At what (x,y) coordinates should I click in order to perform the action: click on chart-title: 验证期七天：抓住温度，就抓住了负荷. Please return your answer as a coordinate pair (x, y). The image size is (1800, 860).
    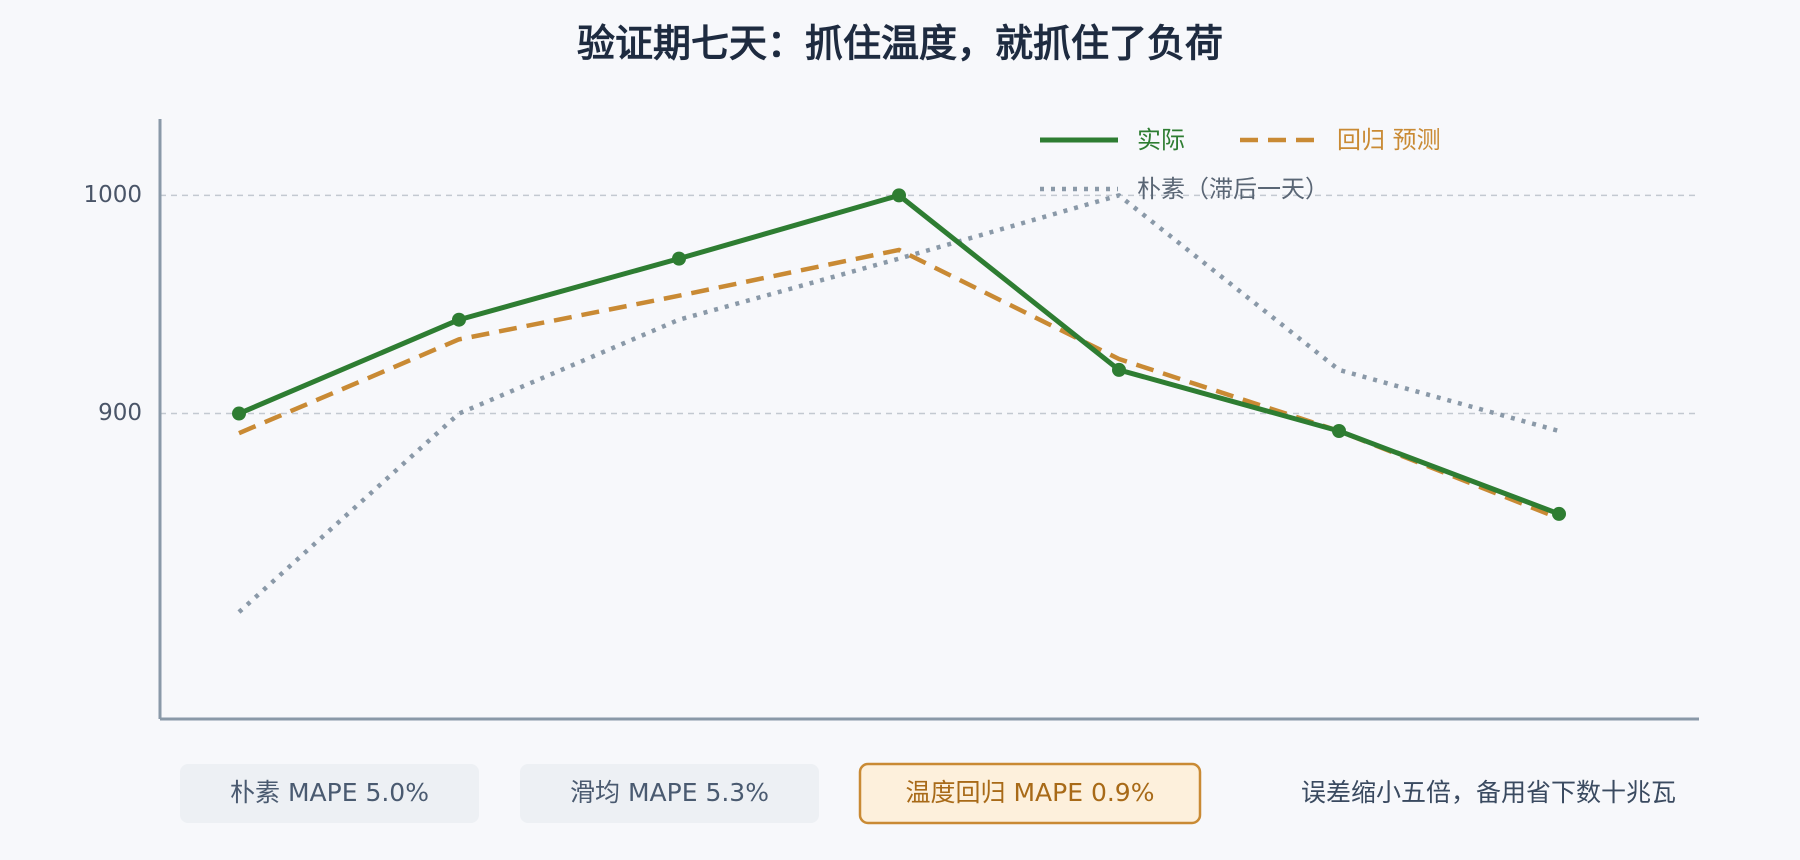
    Looking at the image, I should click on (900, 44).